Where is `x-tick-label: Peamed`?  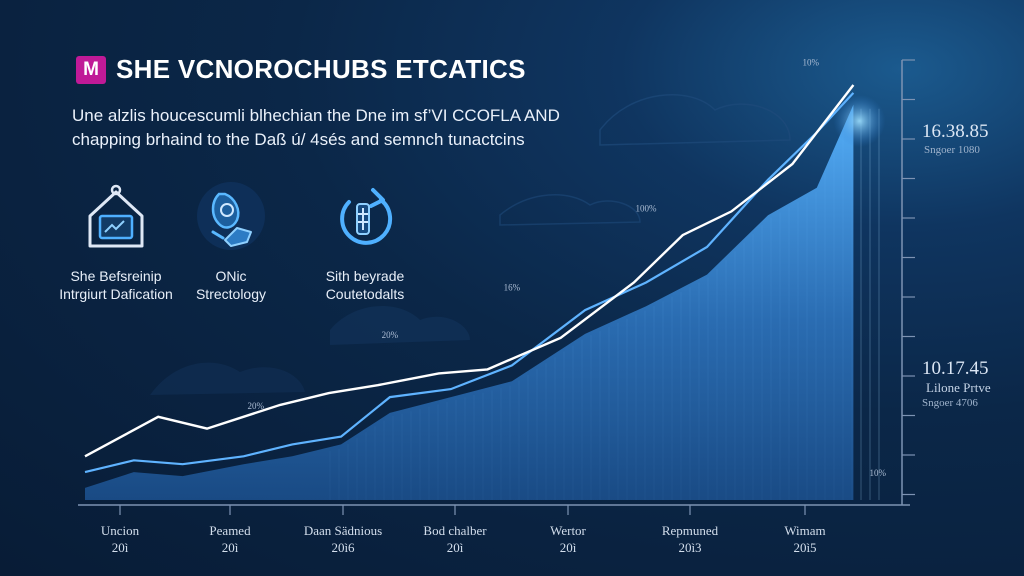 x-tick-label: Peamed is located at coordinates (230, 530).